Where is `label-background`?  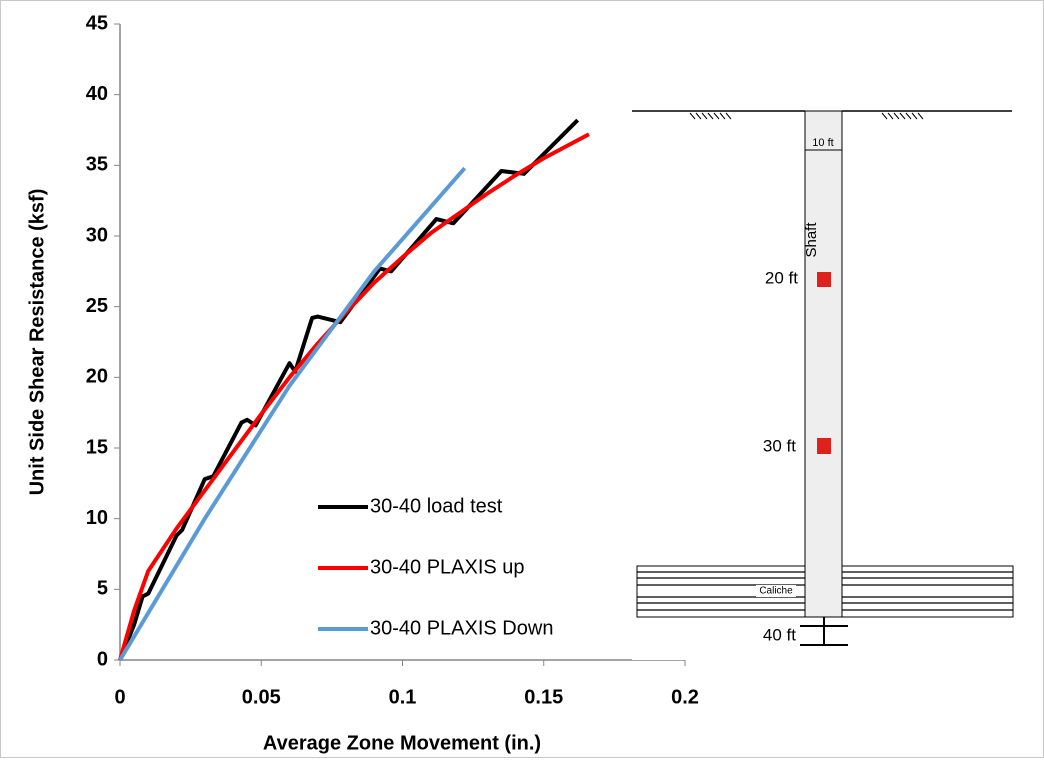 label-background is located at coordinates (776, 591).